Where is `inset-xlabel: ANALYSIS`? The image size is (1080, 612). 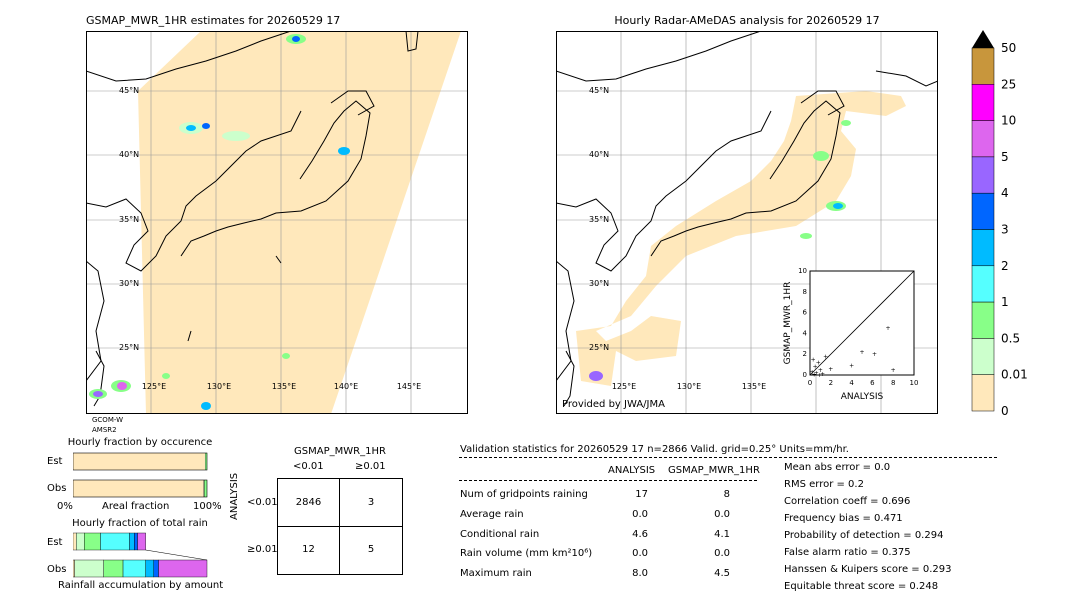 inset-xlabel: ANALYSIS is located at coordinates (862, 397).